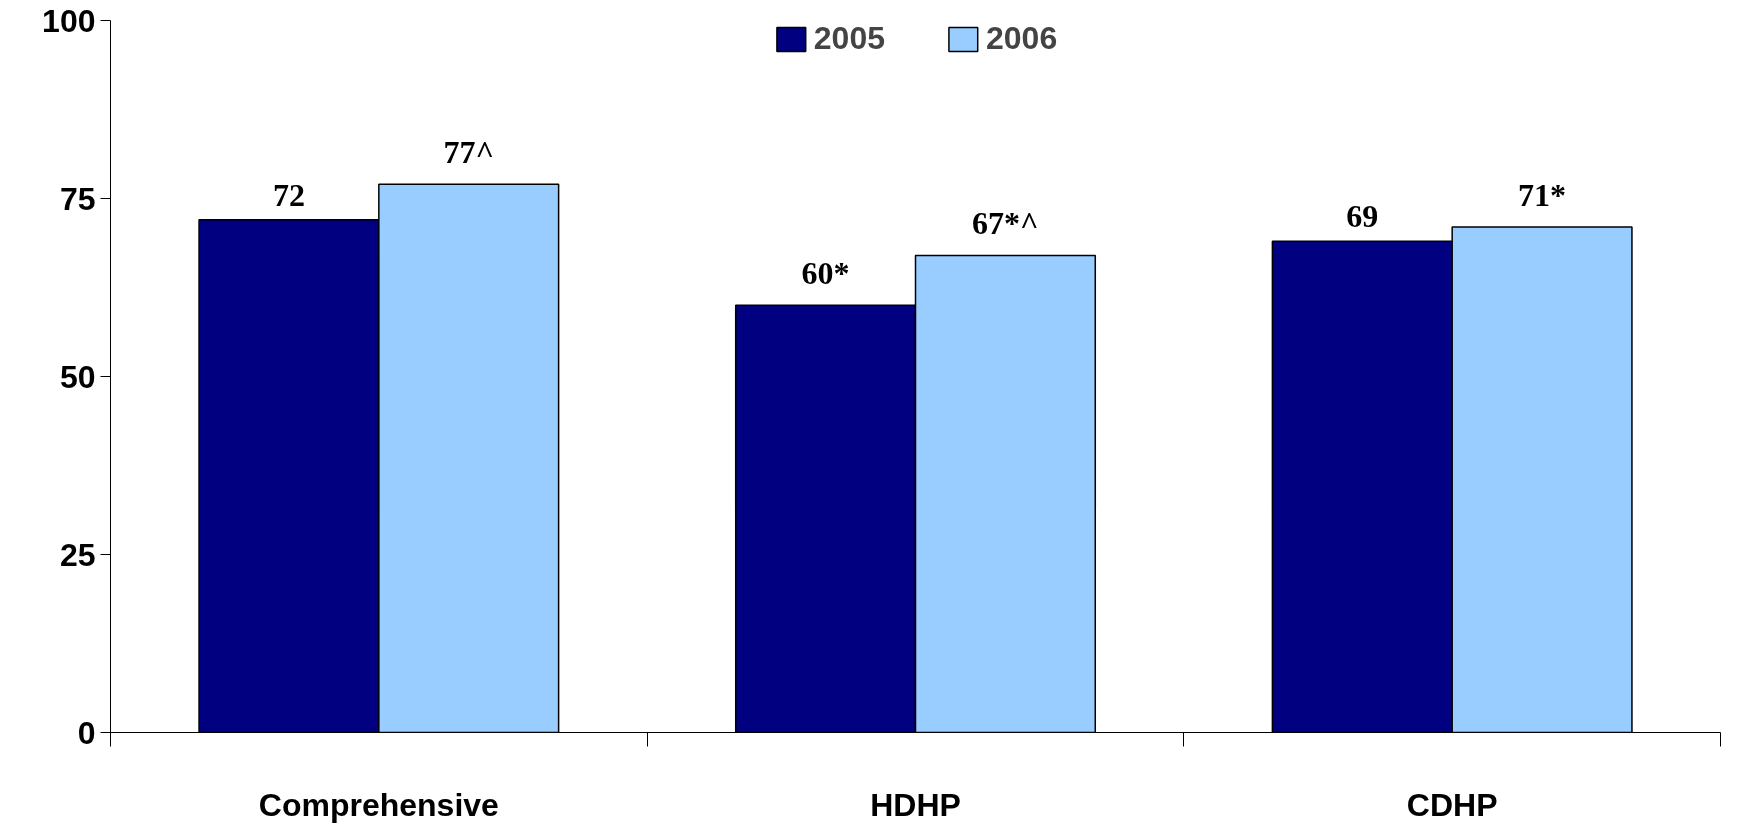 This screenshot has width=1752, height=833. I want to click on data-label: 77^, so click(469, 152).